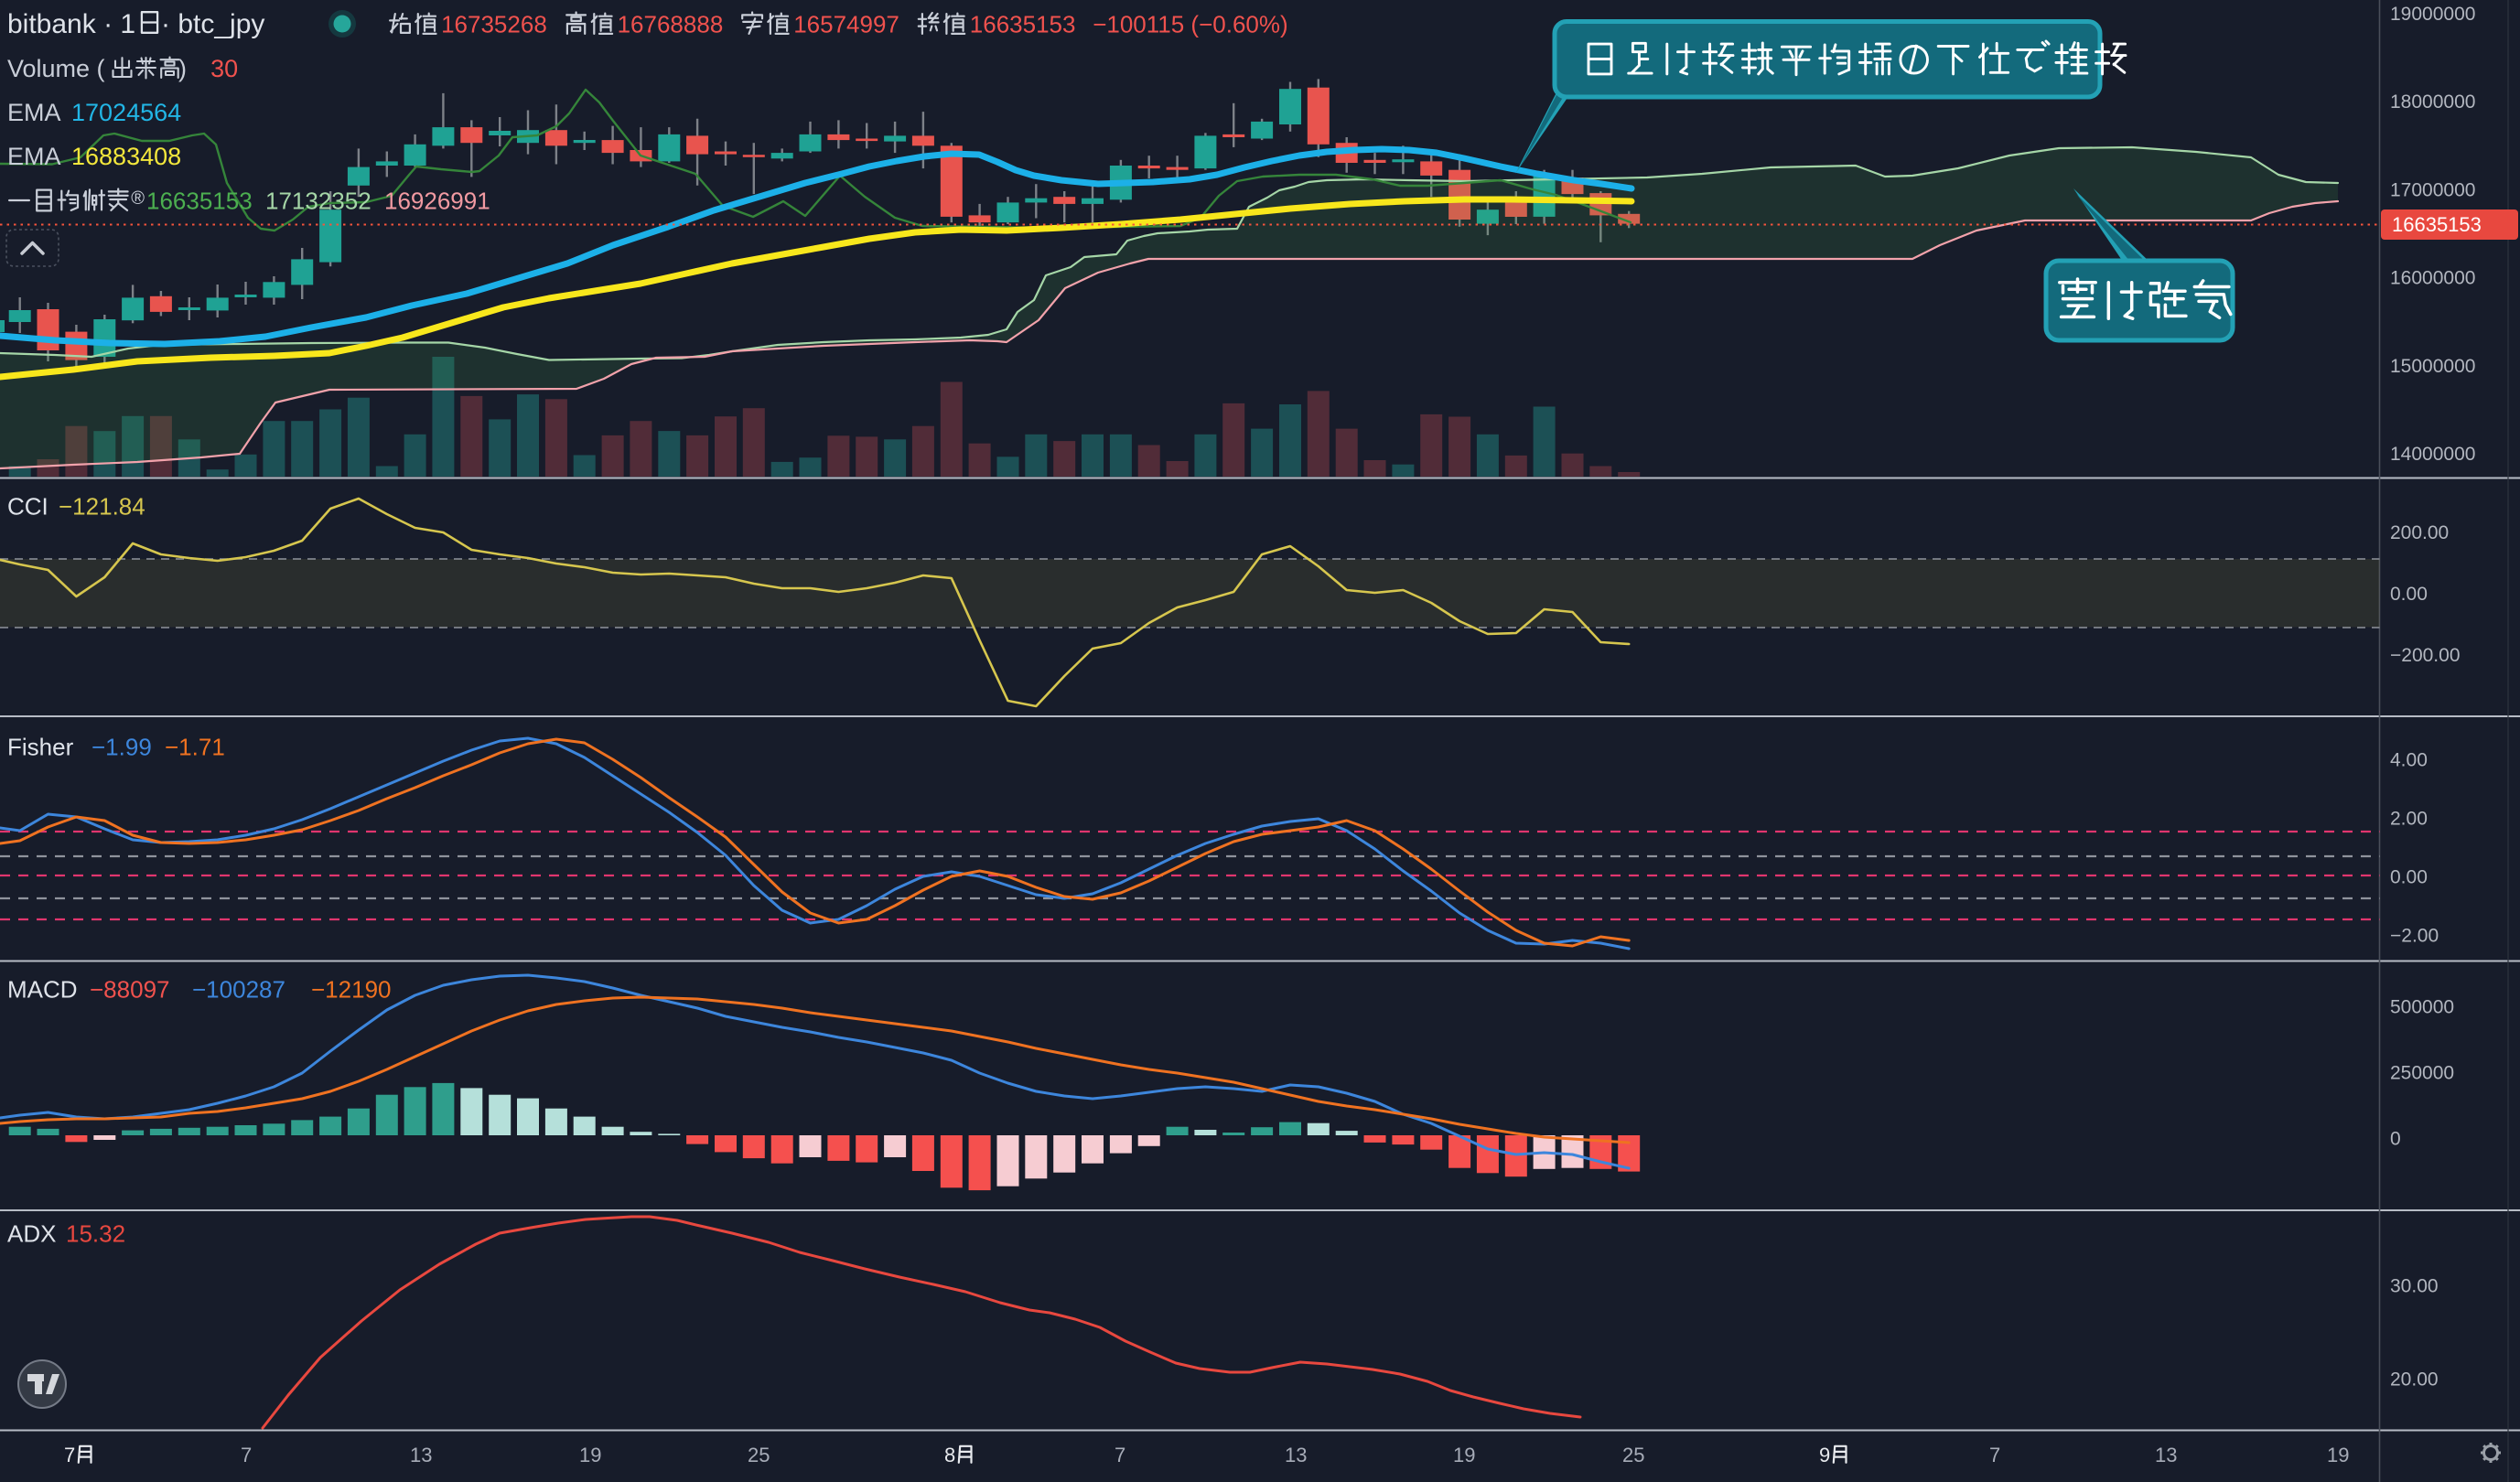 The height and width of the screenshot is (1482, 2520). What do you see at coordinates (2414, 1286) in the screenshot?
I see `svg-text: 30.00` at bounding box center [2414, 1286].